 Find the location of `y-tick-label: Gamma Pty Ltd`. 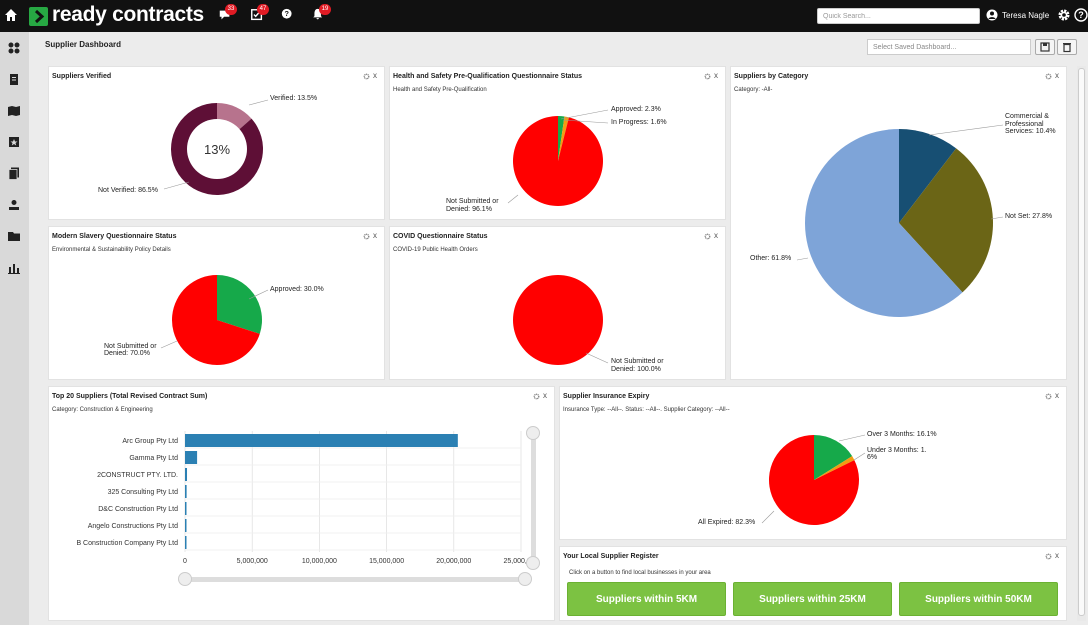

y-tick-label: Gamma Pty Ltd is located at coordinates (153, 458).